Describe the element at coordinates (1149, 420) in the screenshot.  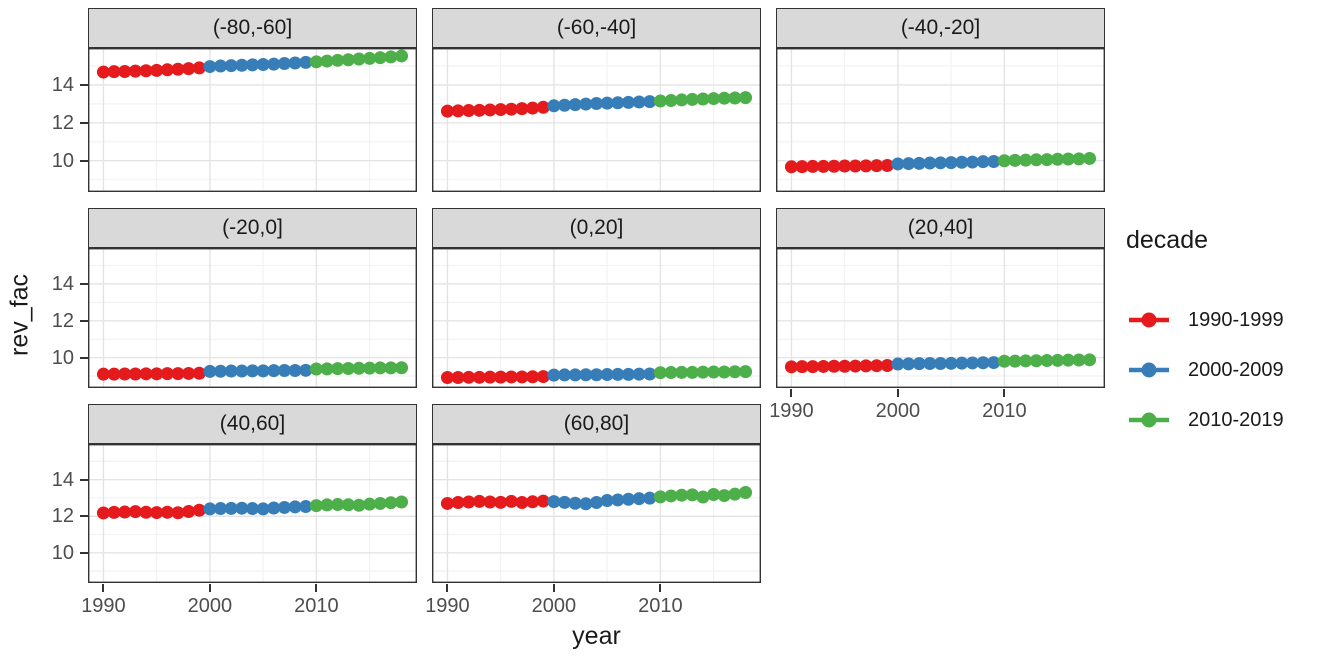
I see `legend-key-line-point-icon` at that location.